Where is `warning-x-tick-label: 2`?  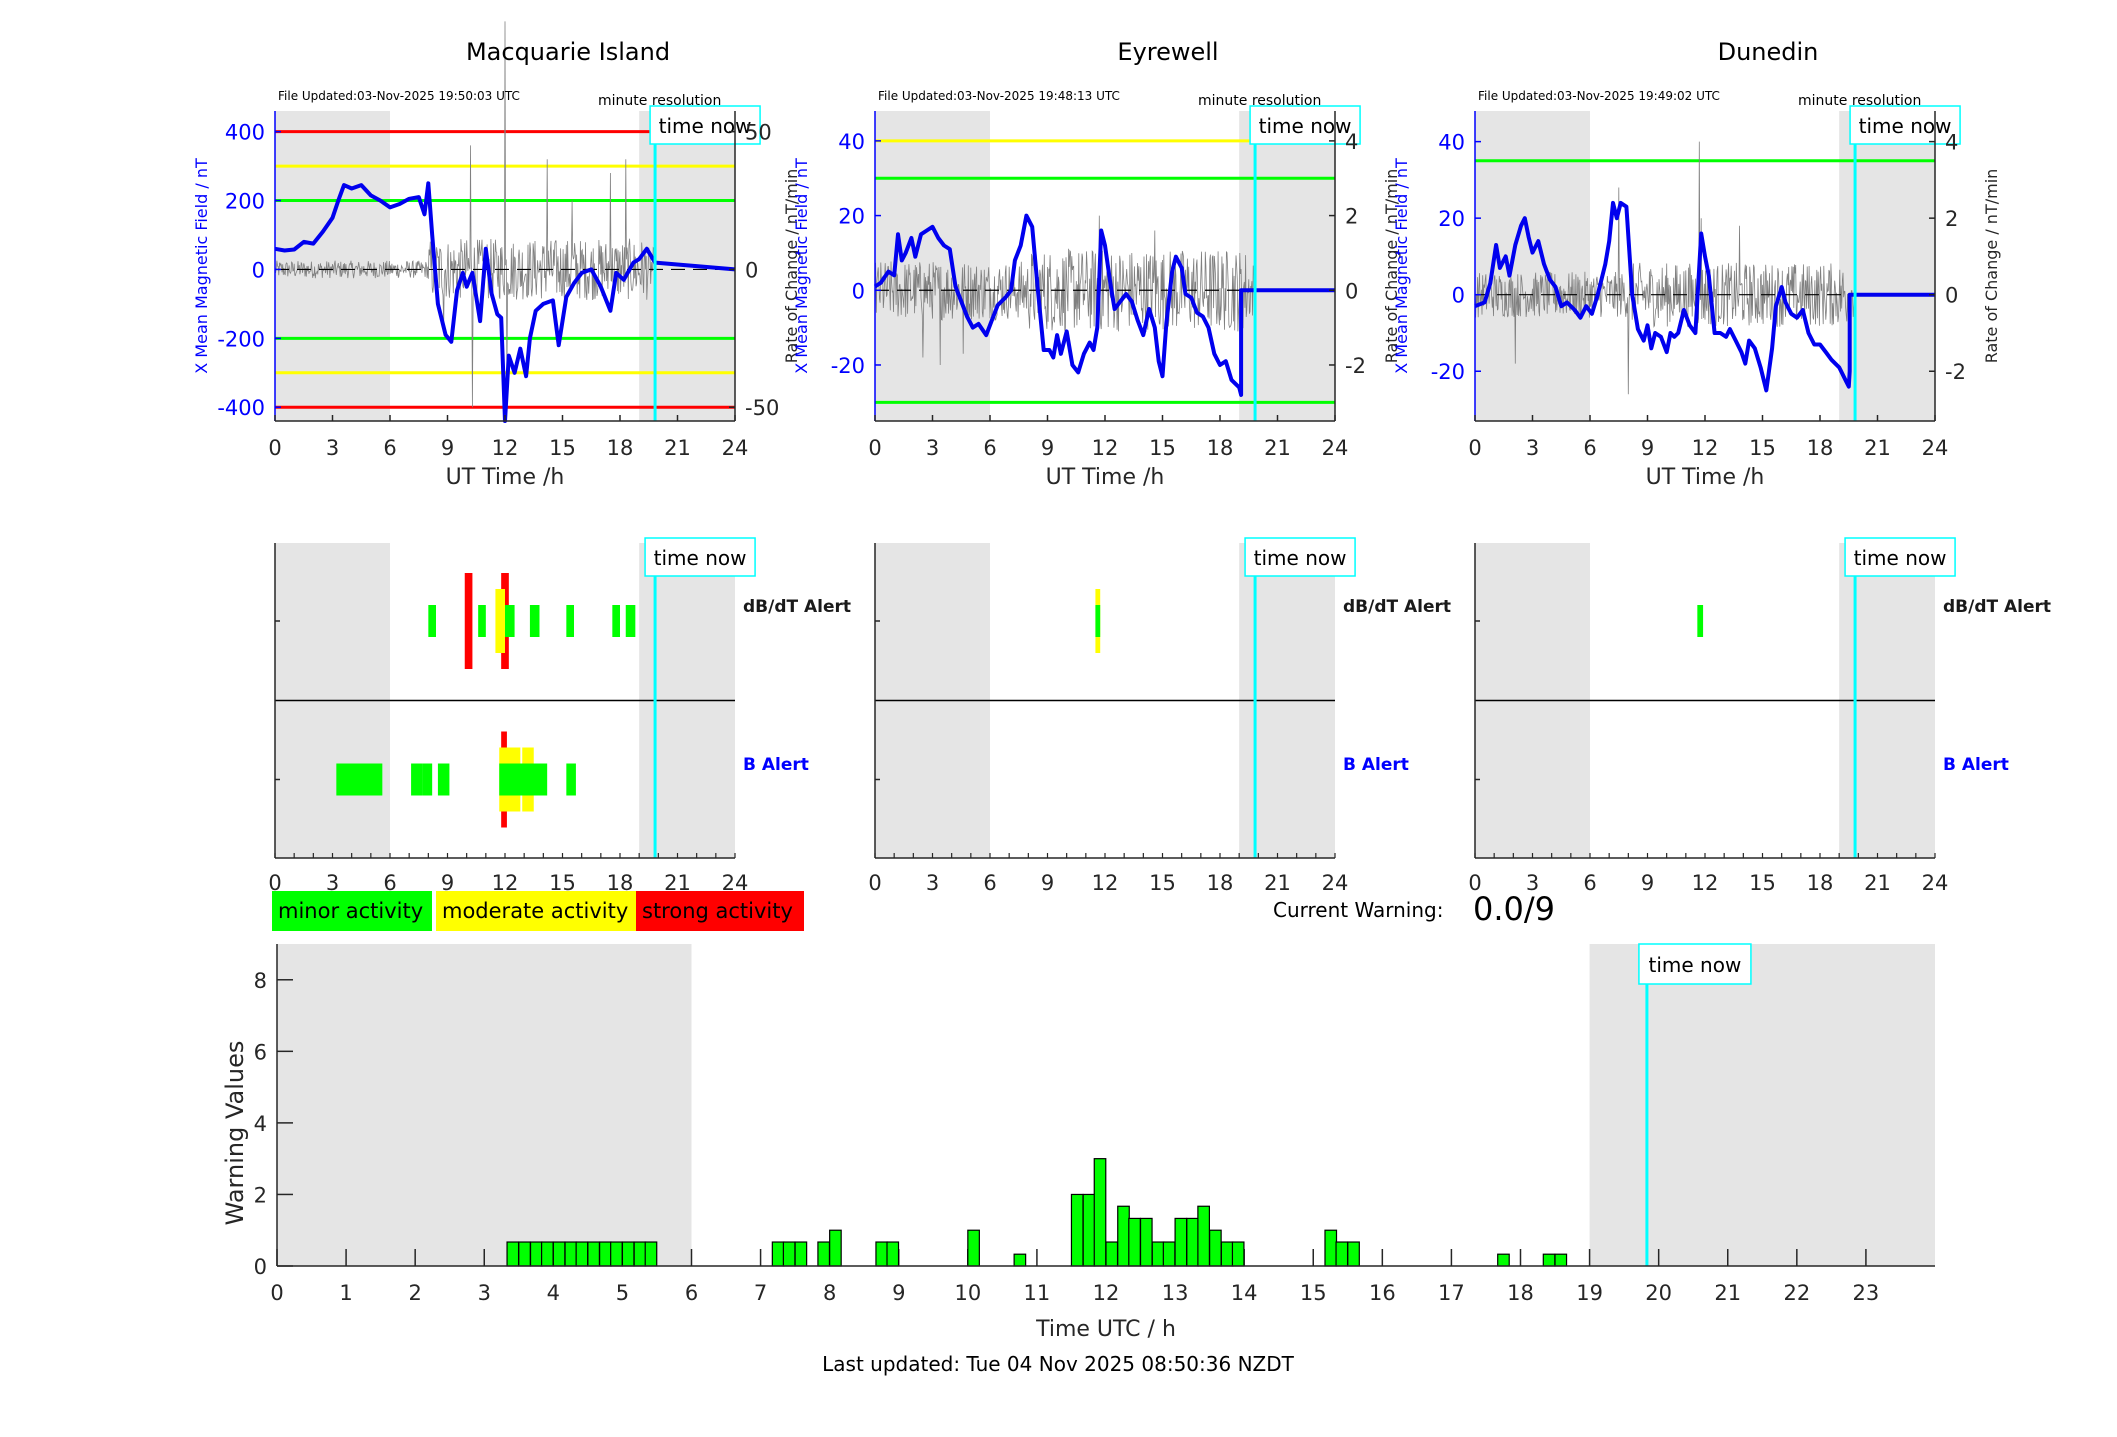
warning-x-tick-label: 2 is located at coordinates (414, 1293).